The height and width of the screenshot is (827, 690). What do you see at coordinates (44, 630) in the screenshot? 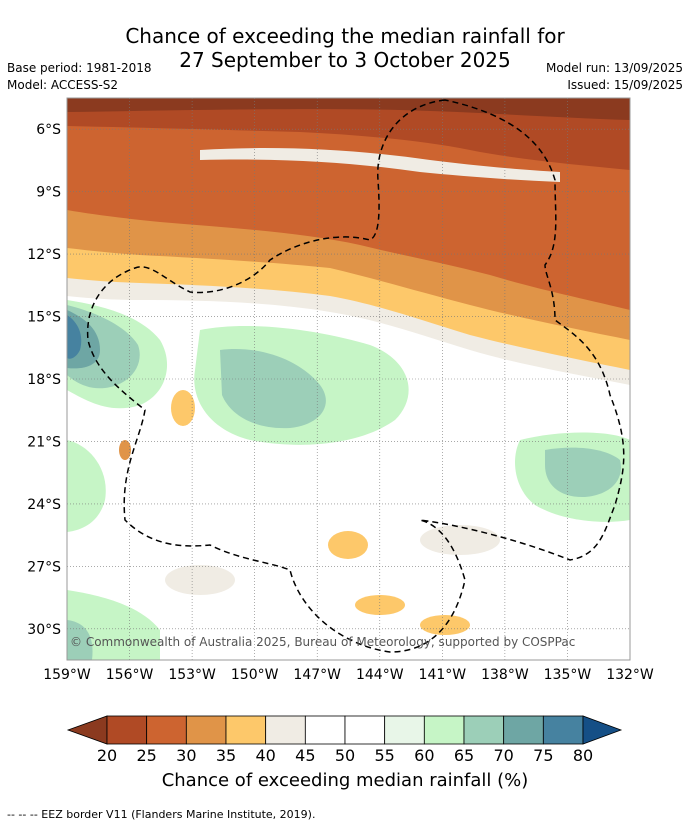
I see `lat-label: 30°S` at bounding box center [44, 630].